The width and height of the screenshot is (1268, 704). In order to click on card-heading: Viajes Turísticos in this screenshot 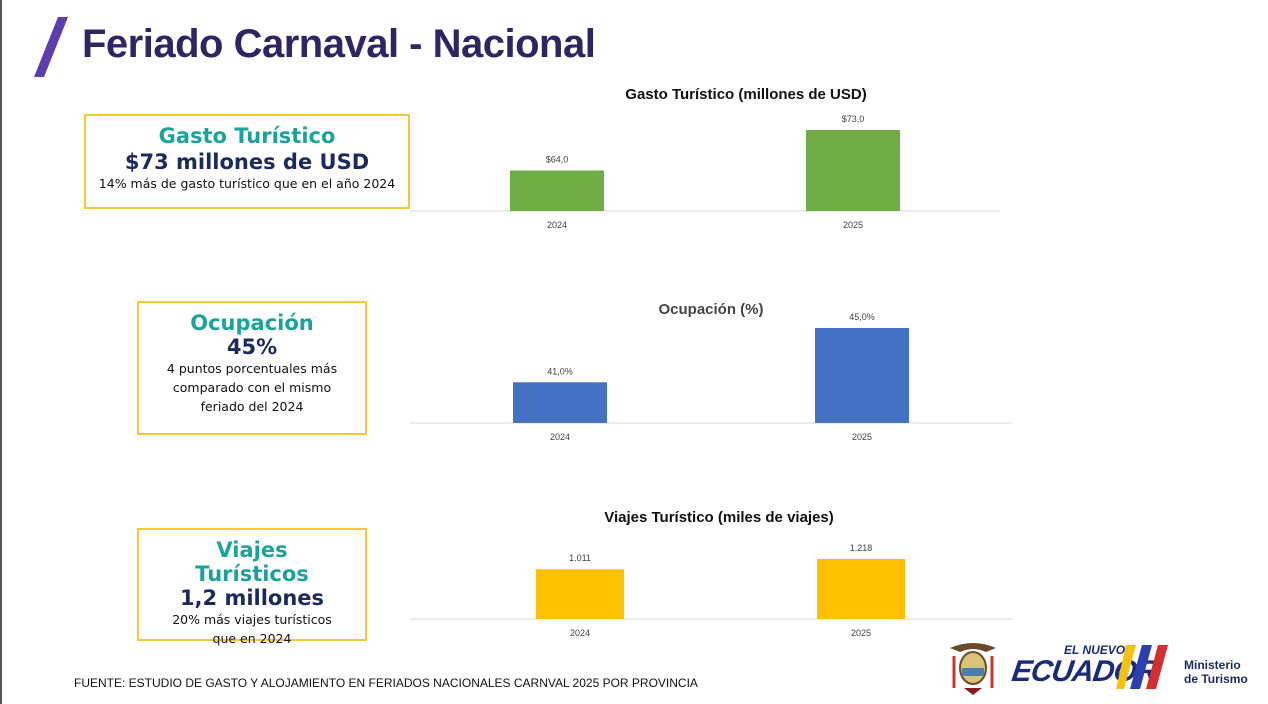, I will do `click(252, 562)`.